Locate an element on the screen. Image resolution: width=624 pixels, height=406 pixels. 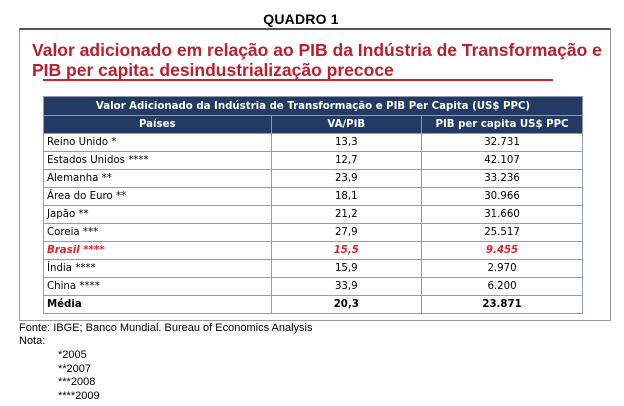
cell-country: Reino Unido * is located at coordinates (157, 142).